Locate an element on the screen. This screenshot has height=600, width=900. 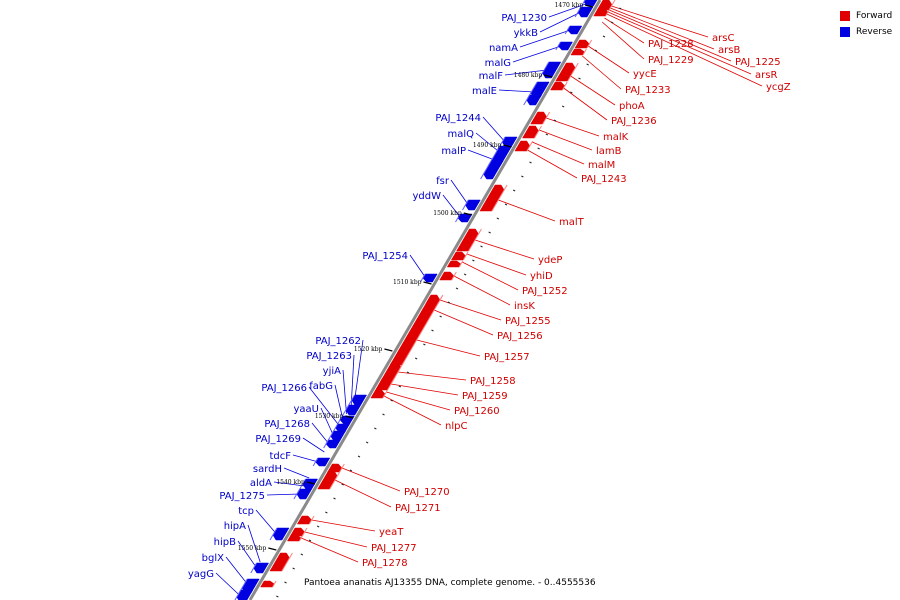
reverse-gene-label: fsr is located at coordinates (443, 181).